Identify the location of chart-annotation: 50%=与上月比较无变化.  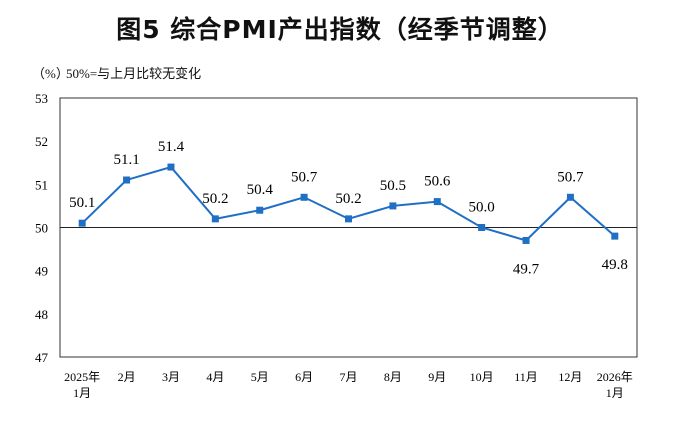
(134, 73).